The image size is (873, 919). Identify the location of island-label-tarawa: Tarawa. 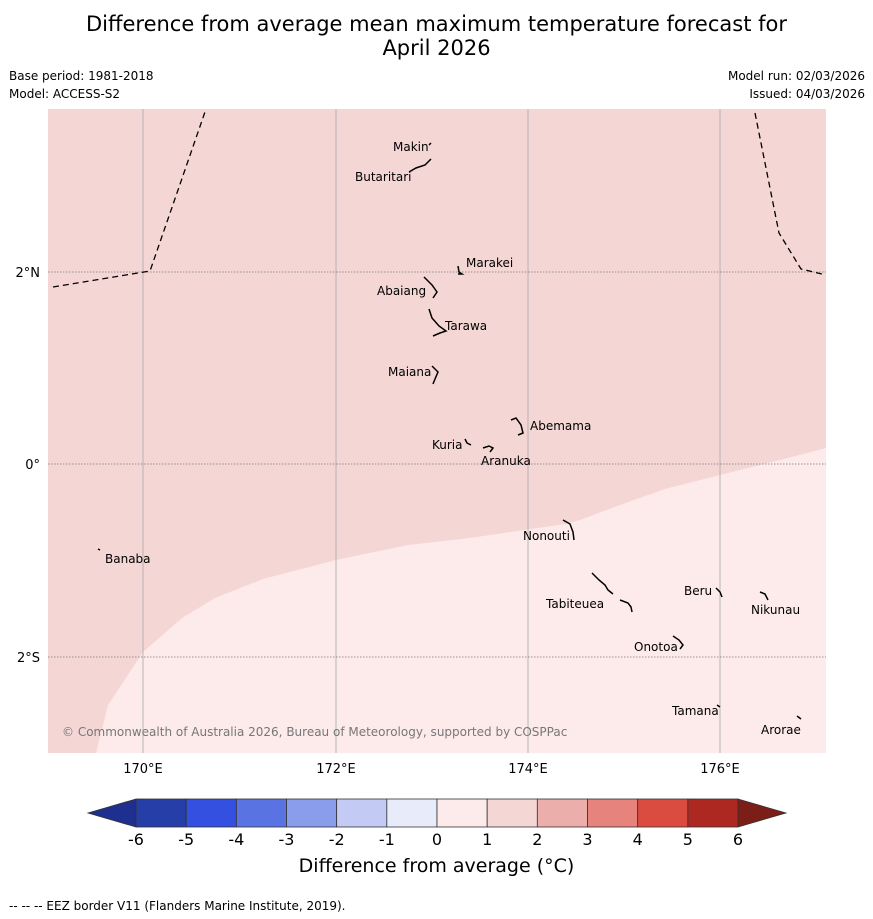
(465, 326).